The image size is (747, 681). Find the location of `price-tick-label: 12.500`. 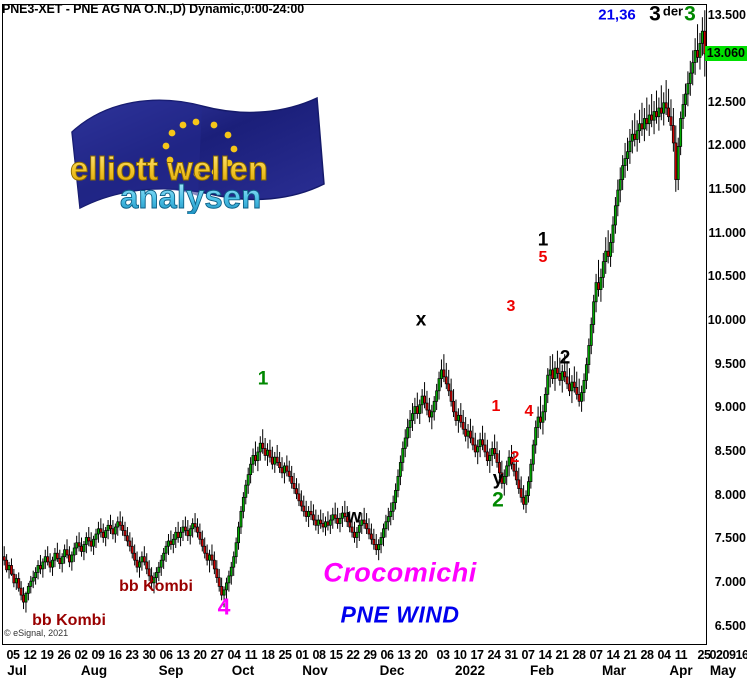

price-tick-label: 12.500 is located at coordinates (726, 101).